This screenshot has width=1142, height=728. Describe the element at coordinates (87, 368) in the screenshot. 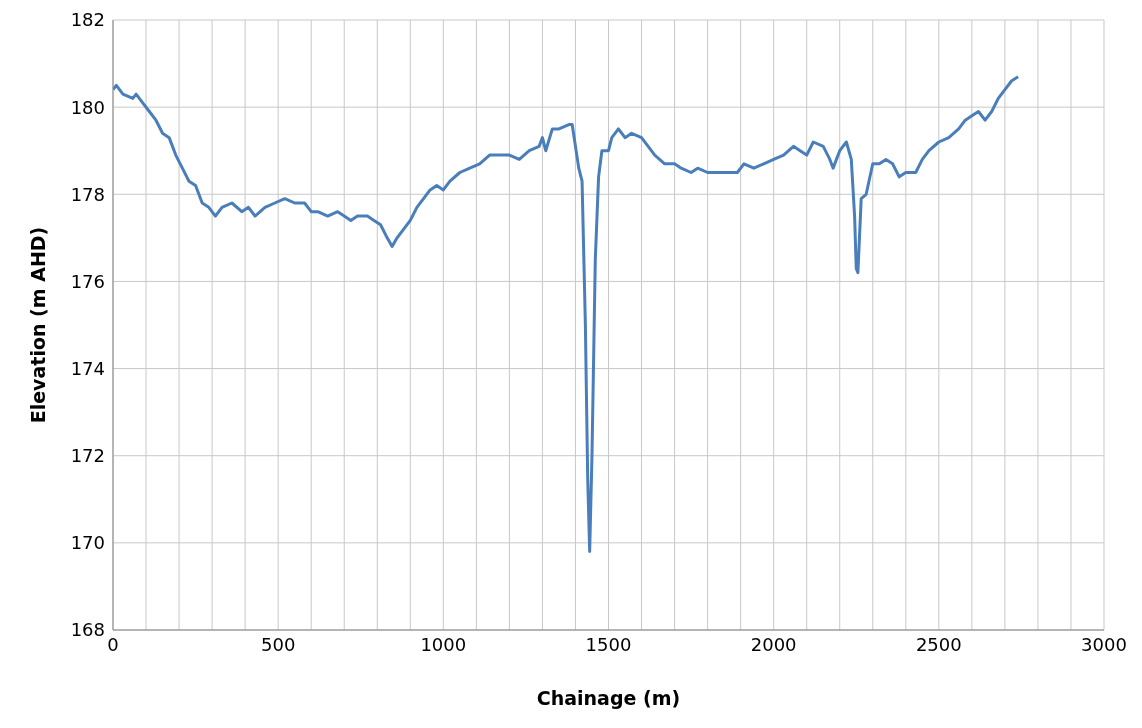

I see `y-tick-label: 174` at that location.